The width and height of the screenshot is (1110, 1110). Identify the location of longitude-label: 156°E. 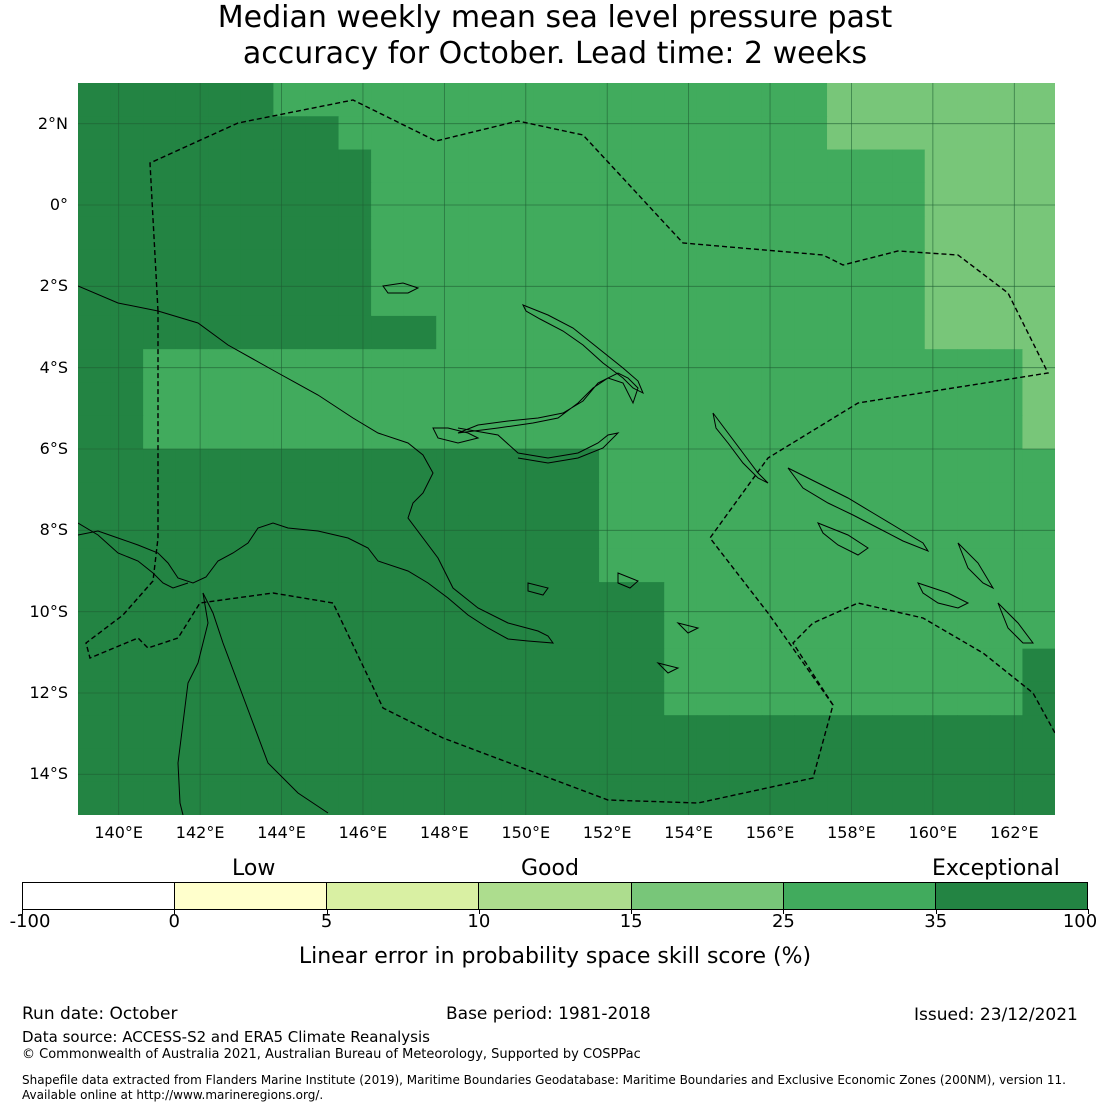
(770, 832).